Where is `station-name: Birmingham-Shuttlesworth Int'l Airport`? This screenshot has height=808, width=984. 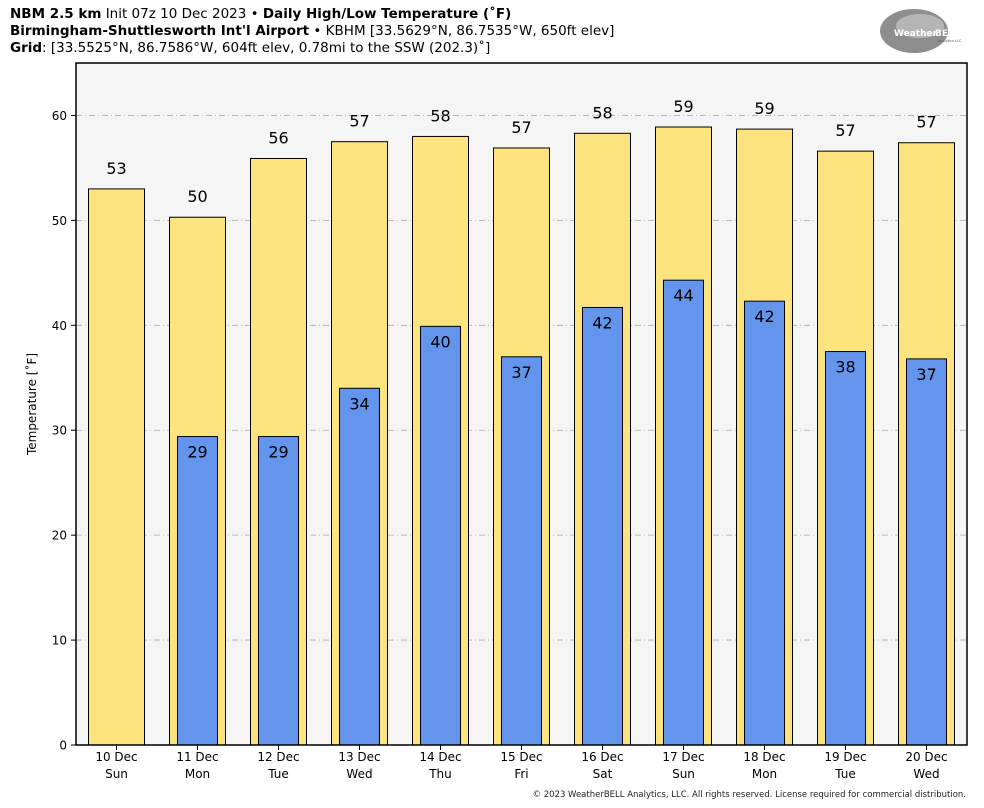
station-name: Birmingham-Shuttlesworth Int'l Airport is located at coordinates (160, 31).